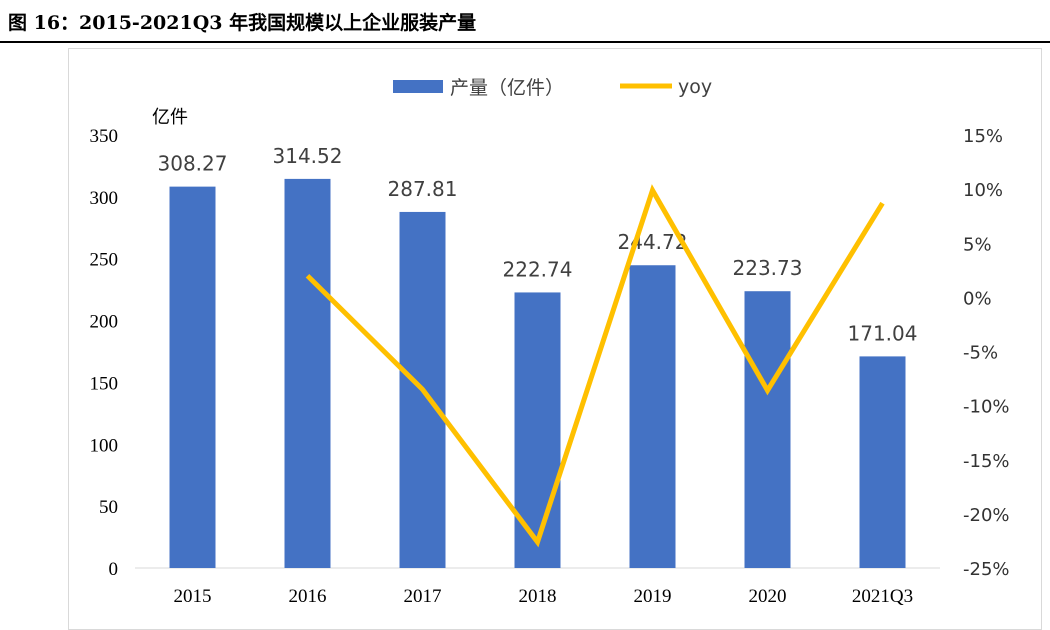 The width and height of the screenshot is (1050, 630). What do you see at coordinates (977, 244) in the screenshot?
I see `y-right-tick-label: 5%` at bounding box center [977, 244].